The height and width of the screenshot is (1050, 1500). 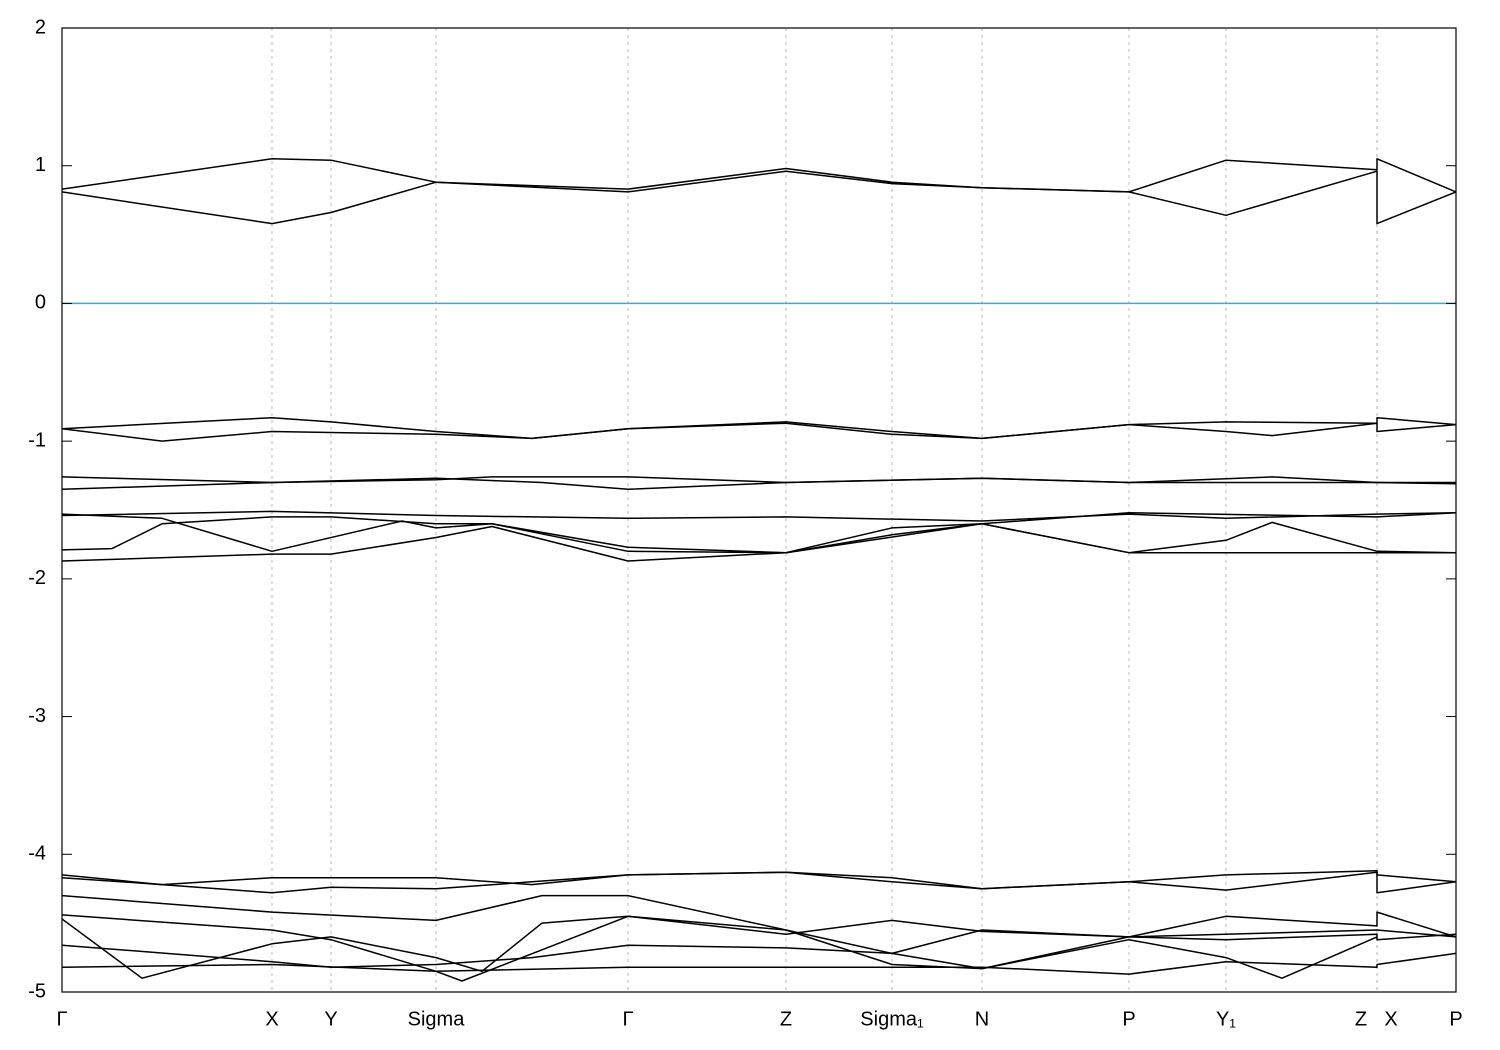 What do you see at coordinates (37, 440) in the screenshot?
I see `y-tick-label: -1` at bounding box center [37, 440].